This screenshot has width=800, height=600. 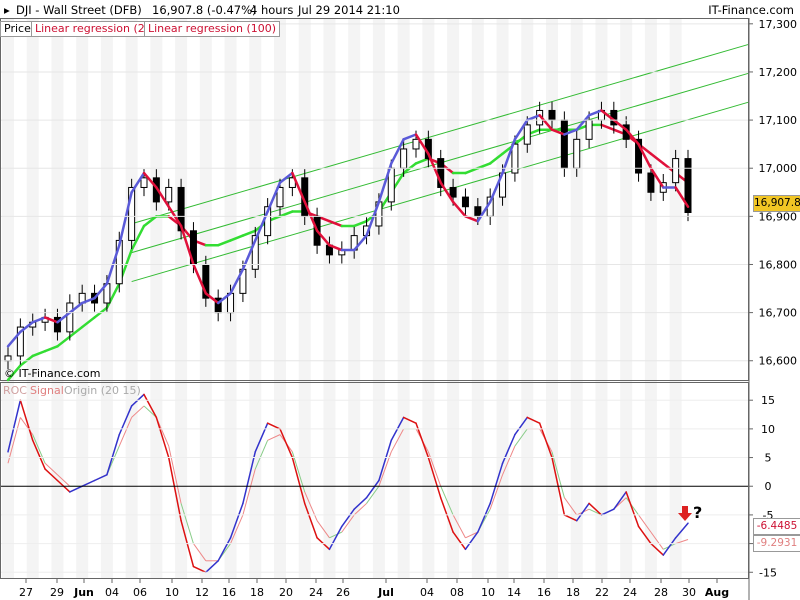 I want to click on timeframe: 4 hours, so click(x=272, y=10).